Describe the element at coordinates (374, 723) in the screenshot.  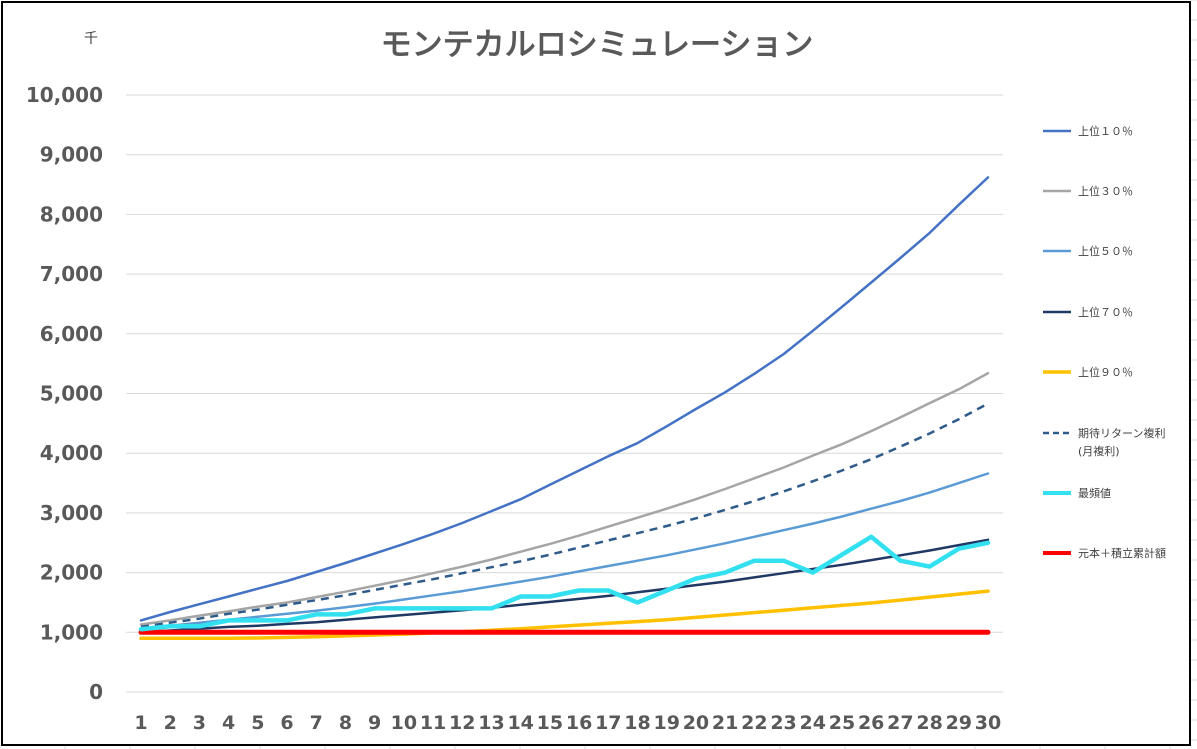
I see `x-tick-label: 9` at that location.